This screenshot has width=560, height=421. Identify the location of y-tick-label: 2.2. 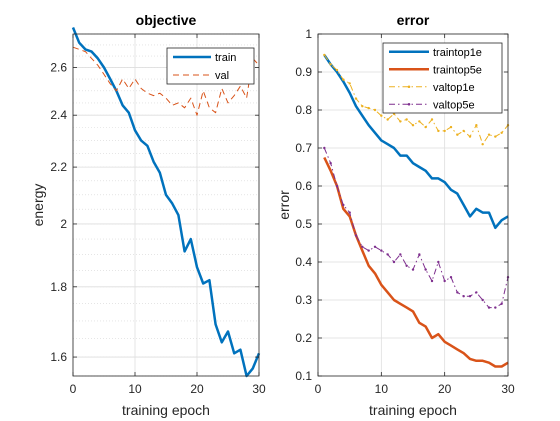
(58, 167).